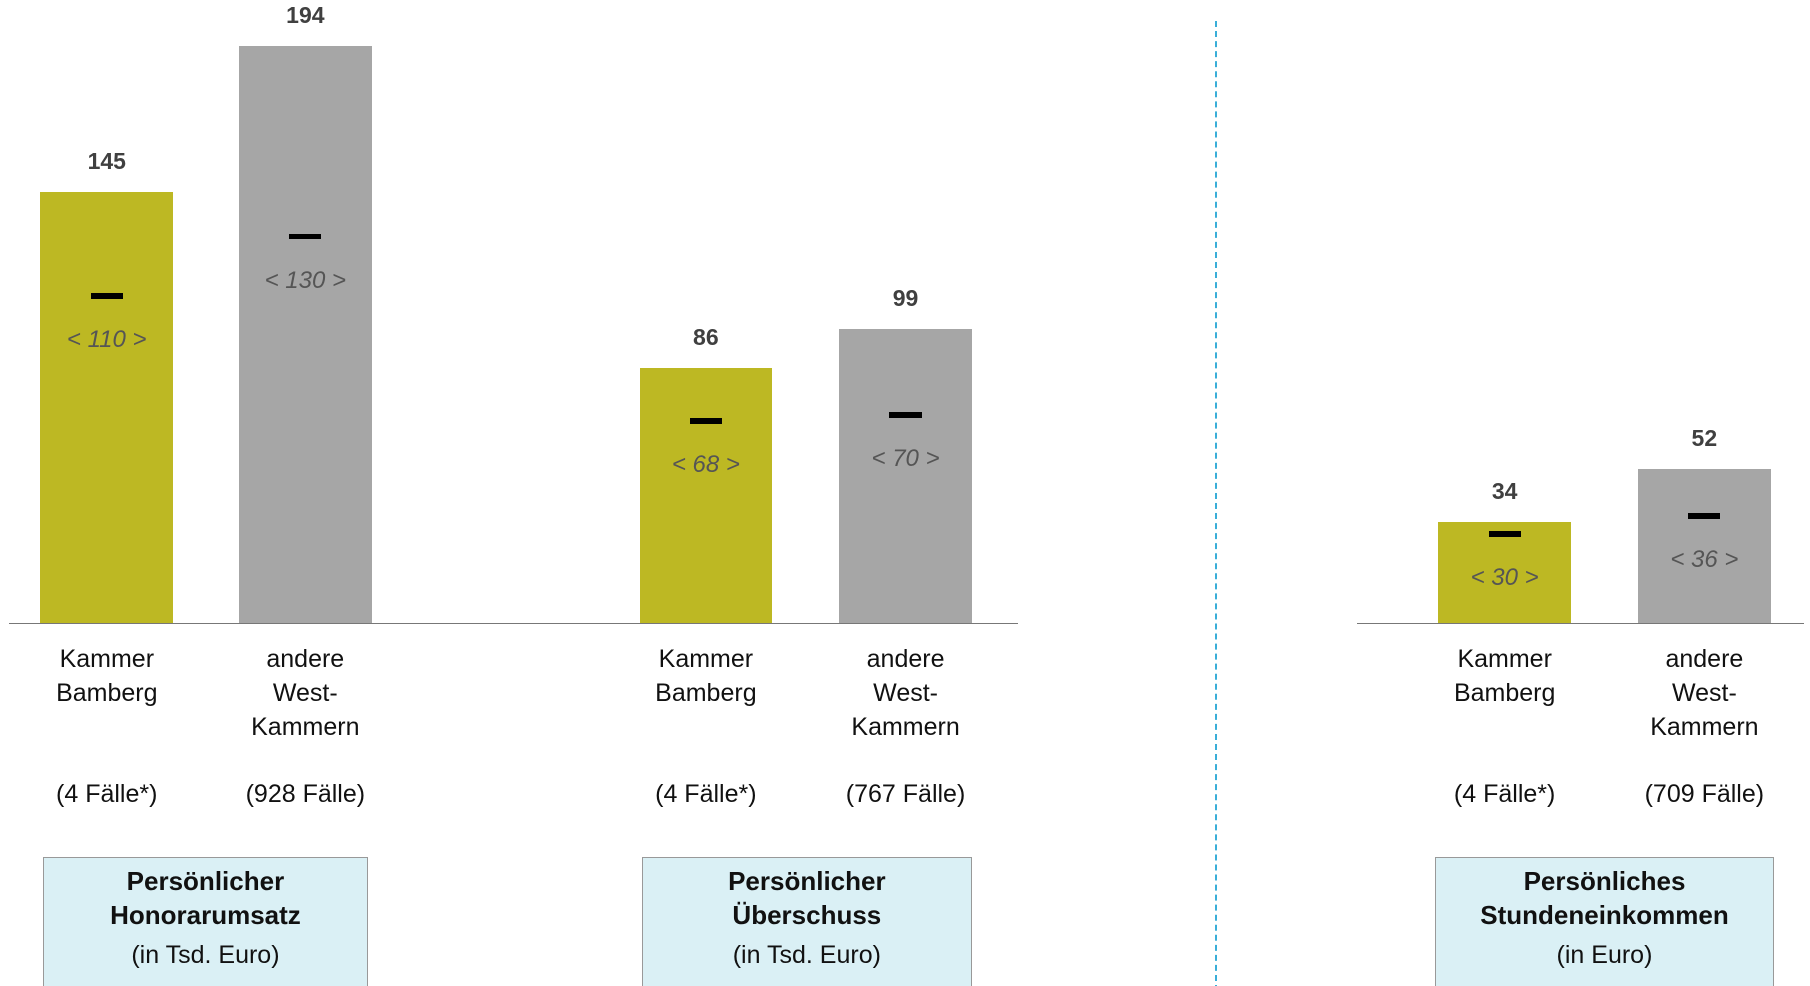  What do you see at coordinates (106, 340) in the screenshot?
I see `median-label: < 110 >` at bounding box center [106, 340].